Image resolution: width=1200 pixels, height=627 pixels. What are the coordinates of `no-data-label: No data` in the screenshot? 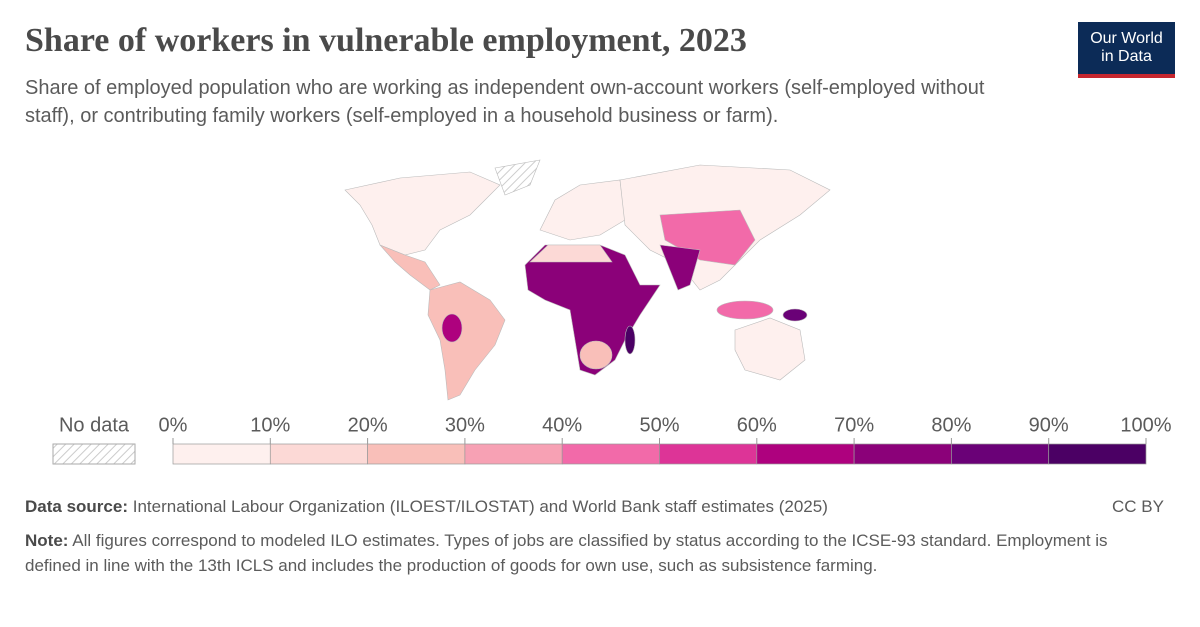 It's located at (94, 425).